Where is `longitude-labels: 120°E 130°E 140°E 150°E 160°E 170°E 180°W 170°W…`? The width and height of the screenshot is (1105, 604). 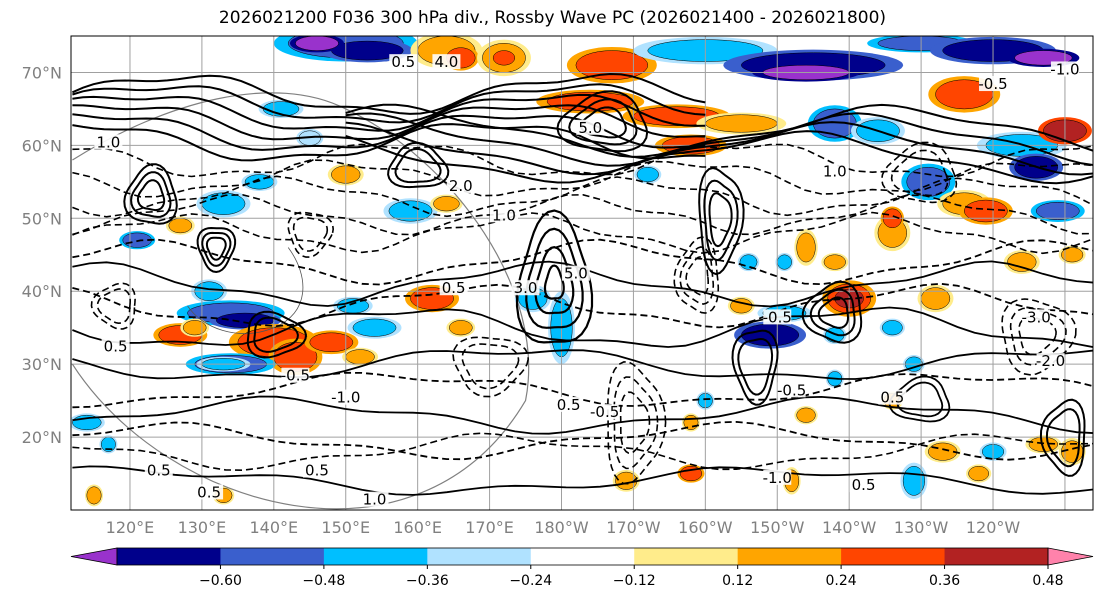 longitude-labels: 120°E 130°E 140°E 150°E 160°E 170°E 180°W 170°W… is located at coordinates (563, 527).